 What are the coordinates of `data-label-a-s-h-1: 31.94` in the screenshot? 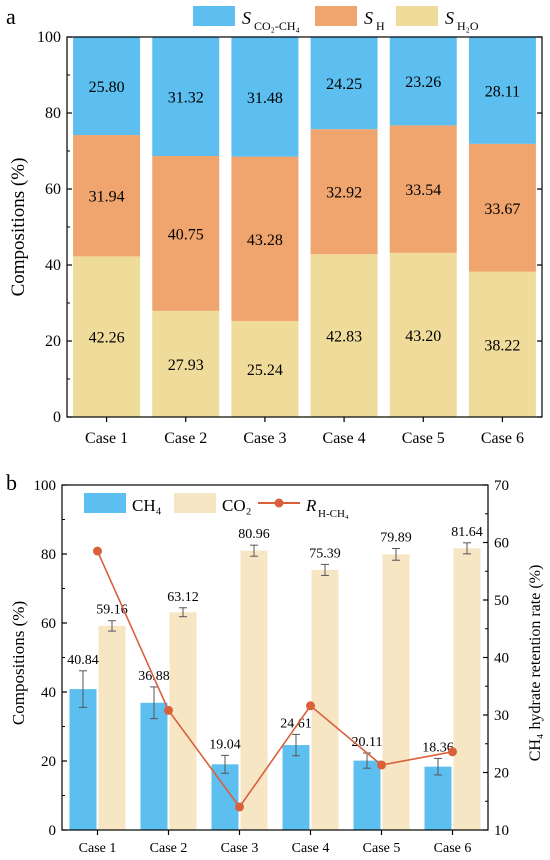 It's located at (107, 197).